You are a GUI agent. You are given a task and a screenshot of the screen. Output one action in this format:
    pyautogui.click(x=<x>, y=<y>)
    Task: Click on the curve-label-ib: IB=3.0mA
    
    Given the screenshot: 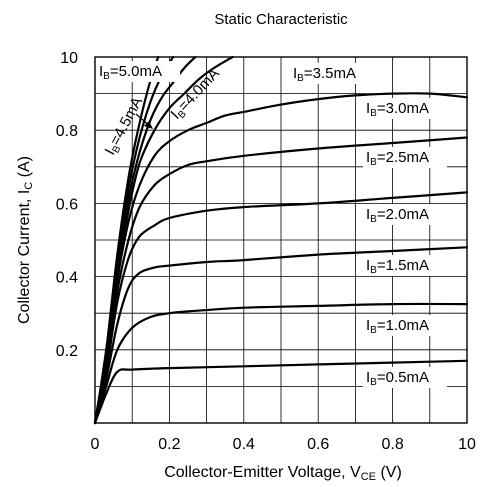 What is the action you would take?
    pyautogui.click(x=397, y=109)
    